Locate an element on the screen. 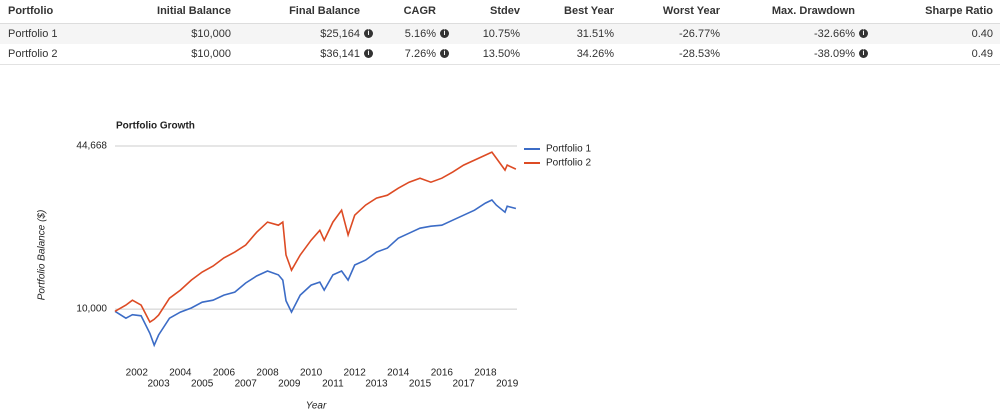 The height and width of the screenshot is (416, 1000). table-cell: Portfolio 1 is located at coordinates (33, 34).